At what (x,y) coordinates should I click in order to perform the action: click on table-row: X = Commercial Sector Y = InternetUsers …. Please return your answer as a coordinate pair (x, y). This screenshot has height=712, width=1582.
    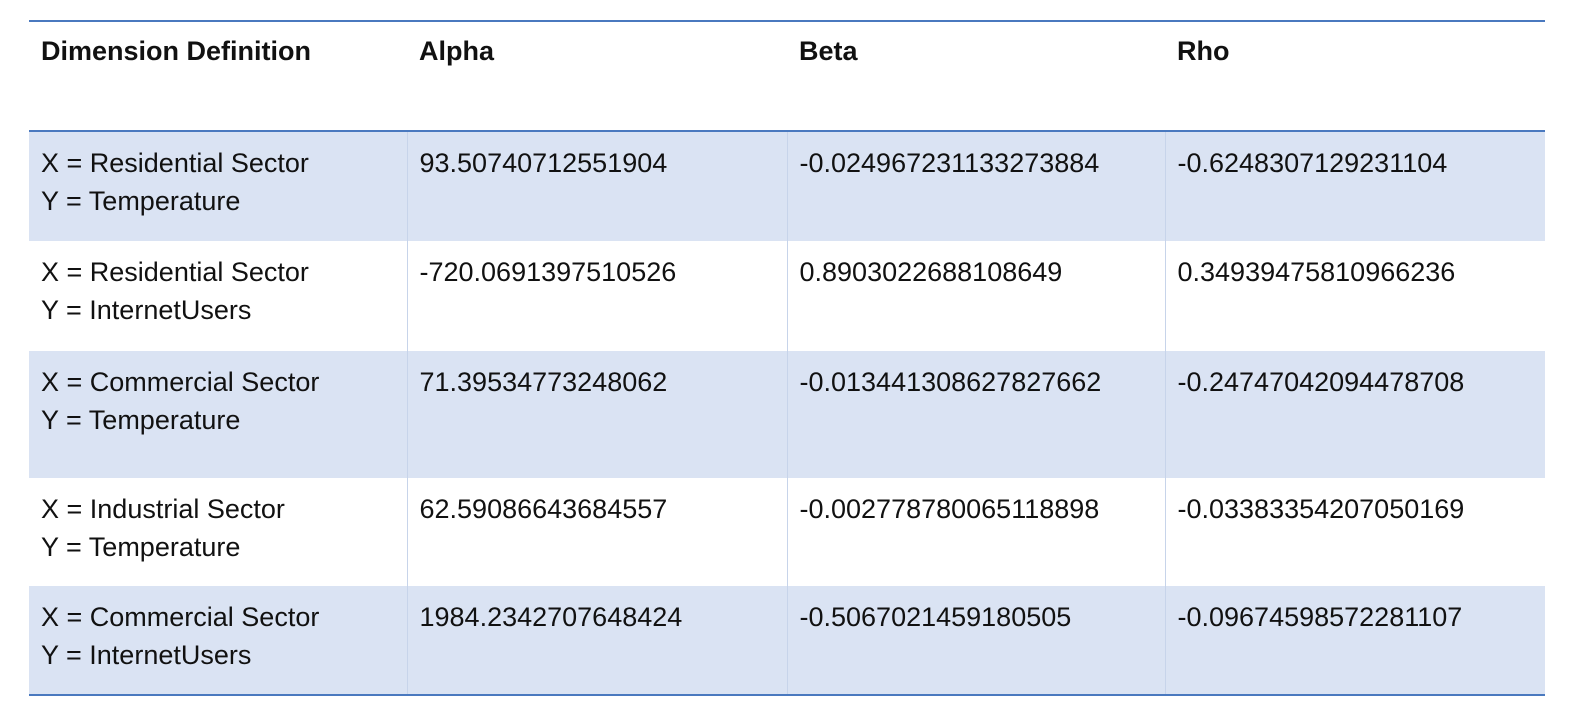
    Looking at the image, I should click on (787, 641).